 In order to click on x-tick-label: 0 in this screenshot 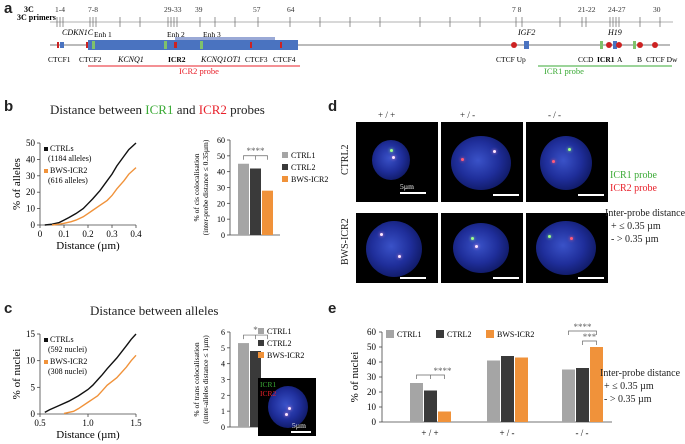, I will do `click(40, 234)`.